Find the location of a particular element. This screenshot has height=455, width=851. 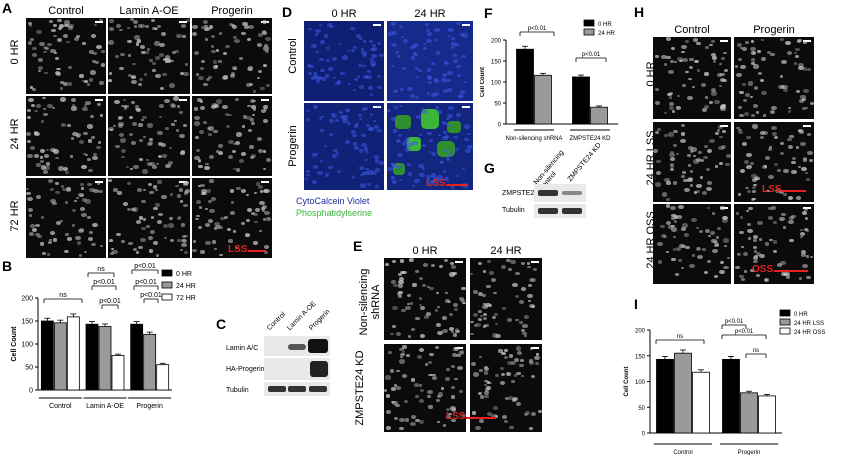

y-axis-label: Cell Count is located at coordinates (14, 344).